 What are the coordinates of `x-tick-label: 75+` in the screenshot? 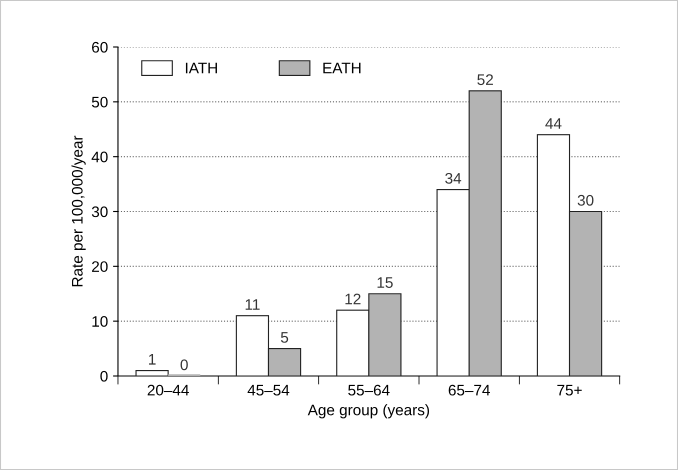 It's located at (569, 390).